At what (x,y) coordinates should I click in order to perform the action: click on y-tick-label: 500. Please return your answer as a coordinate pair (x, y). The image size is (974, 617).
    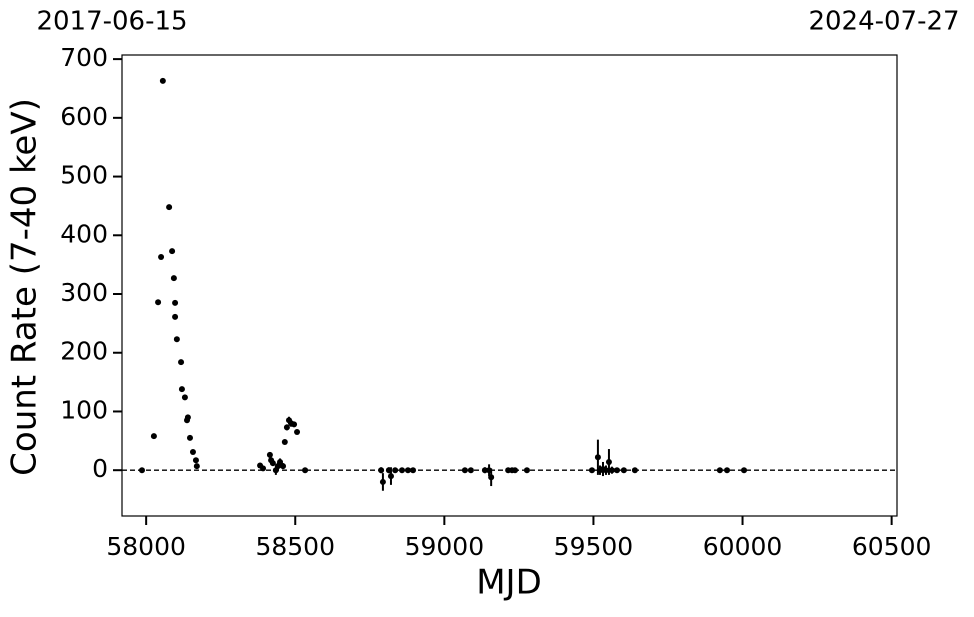
    Looking at the image, I should click on (84, 175).